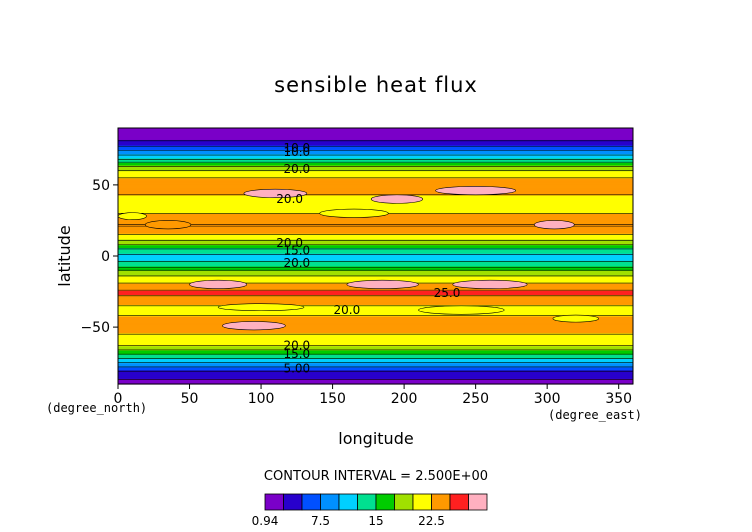 This screenshot has height=532, width=752. Describe the element at coordinates (547, 399) in the screenshot. I see `x-tick-label: 300` at that location.